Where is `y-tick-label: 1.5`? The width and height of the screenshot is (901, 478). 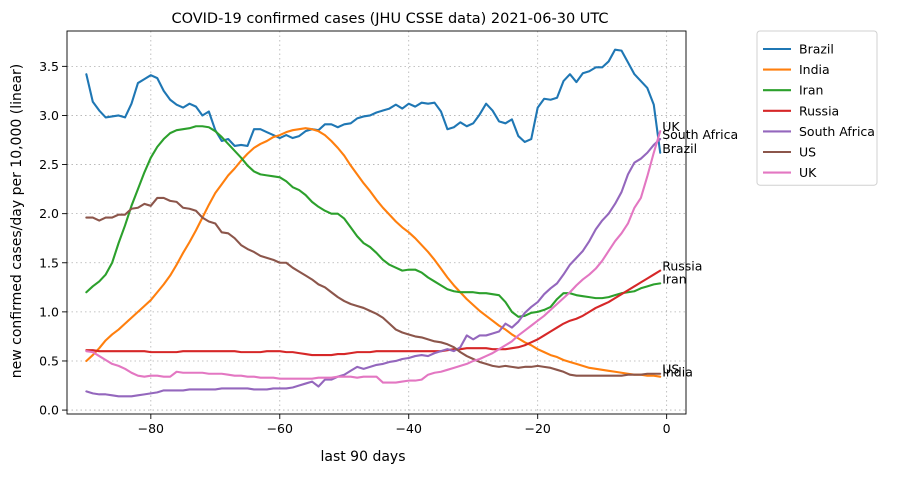 y-tick-label: 1.5 is located at coordinates (49, 262).